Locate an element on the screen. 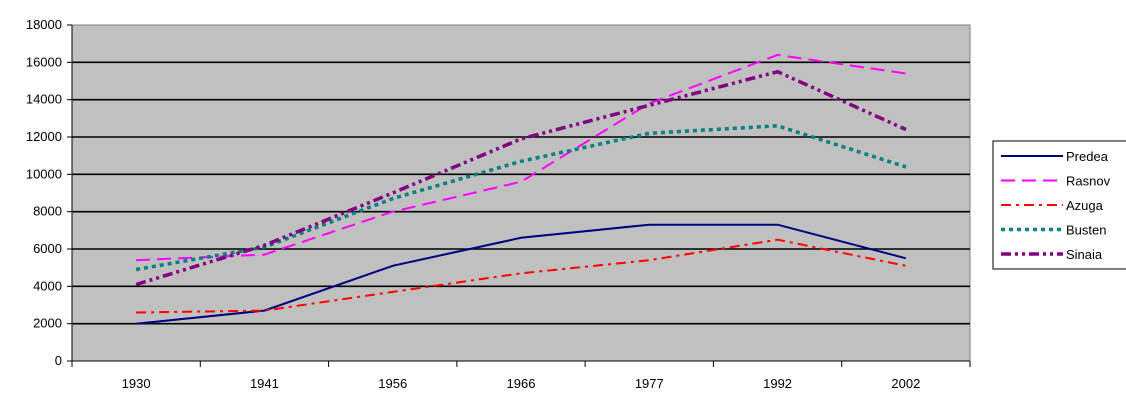  y-tick-label: 18000 is located at coordinates (44, 24).